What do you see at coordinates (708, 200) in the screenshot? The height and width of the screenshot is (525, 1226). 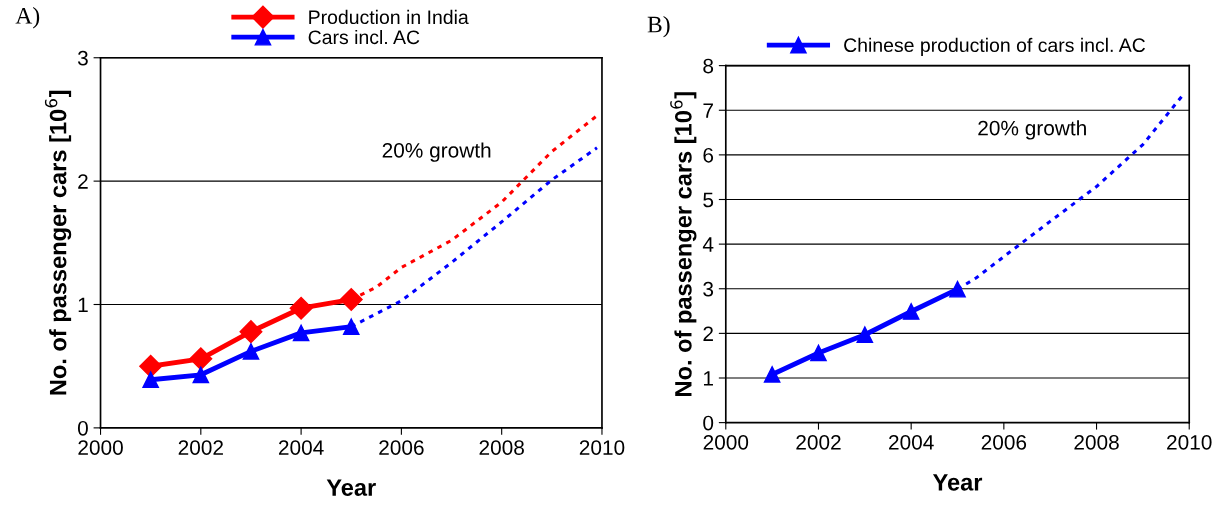 I see `y-tick-label: 5` at bounding box center [708, 200].